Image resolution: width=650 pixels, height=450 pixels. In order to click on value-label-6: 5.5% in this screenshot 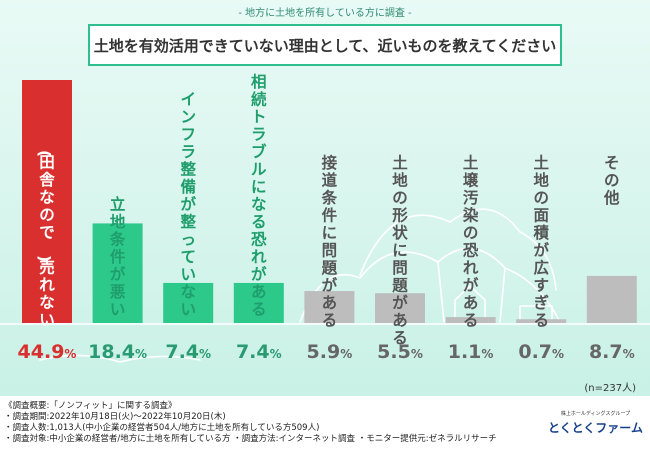, I will do `click(400, 352)`.